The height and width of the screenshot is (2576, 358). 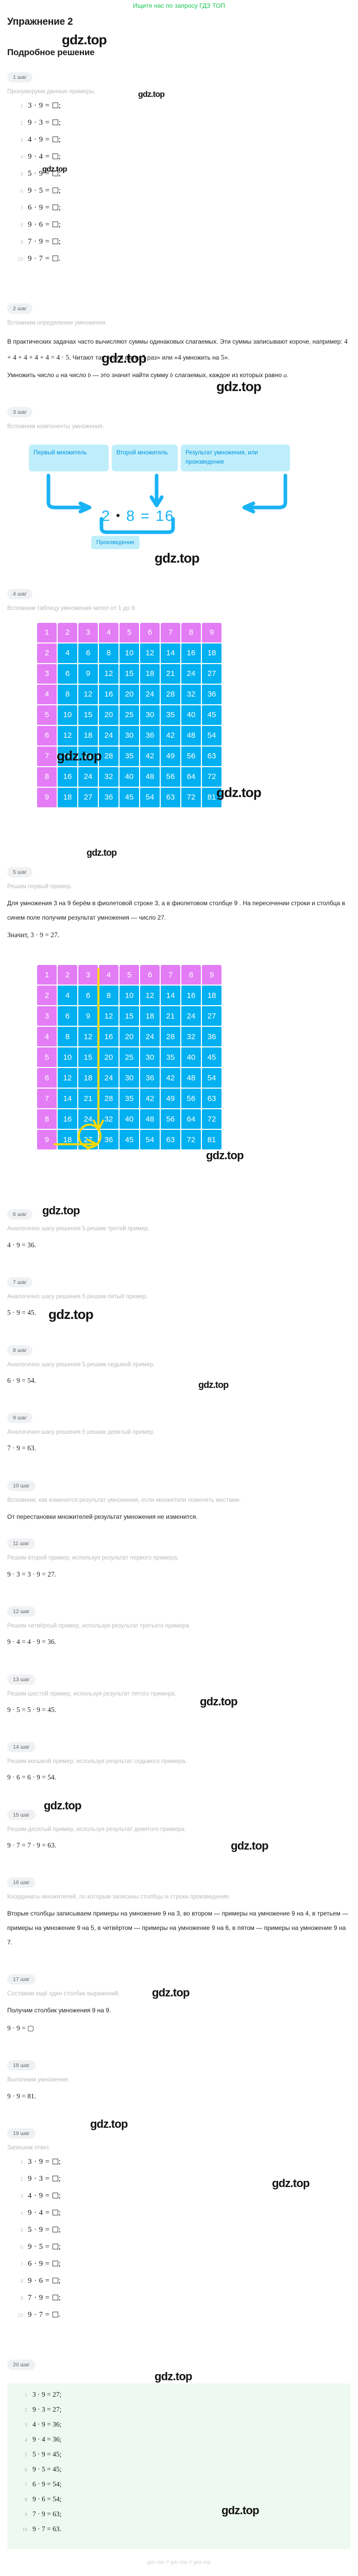 What do you see at coordinates (179, 6) in the screenshot?
I see `promo-banner: Ищите нас по запросу ГДЗ ТОП` at bounding box center [179, 6].